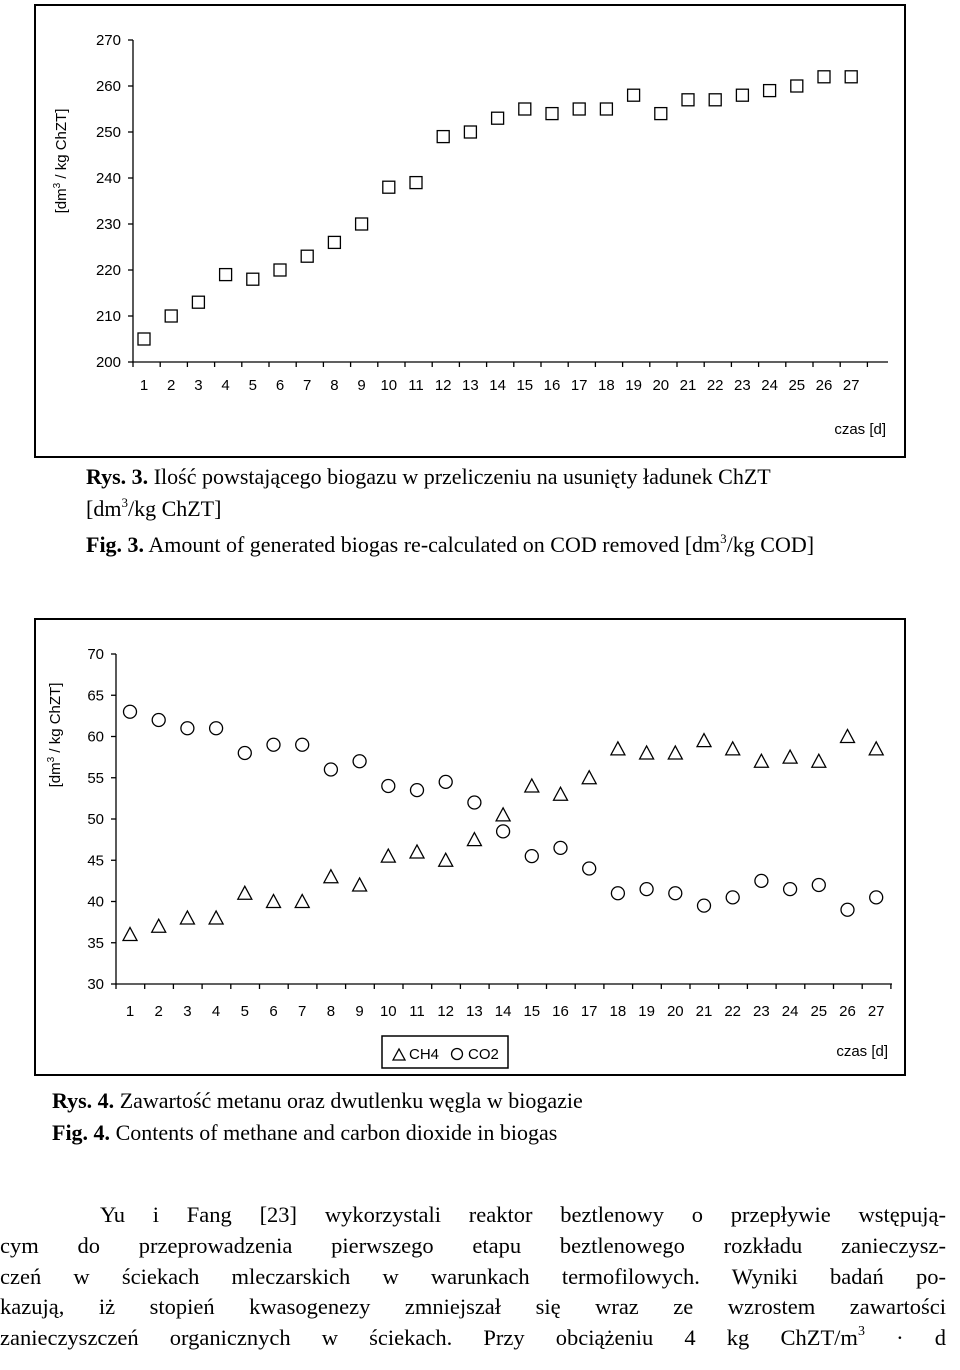 The height and width of the screenshot is (1370, 960). What do you see at coordinates (108, 224) in the screenshot?
I see `y-tick-label: 230` at bounding box center [108, 224].